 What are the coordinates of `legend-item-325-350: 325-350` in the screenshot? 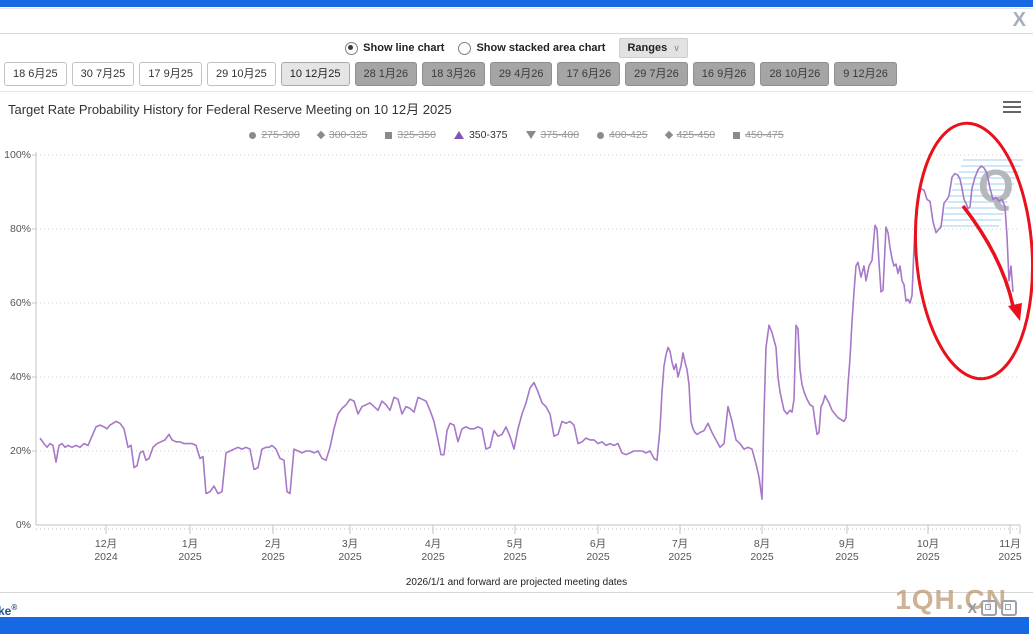 It's located at (410, 135).